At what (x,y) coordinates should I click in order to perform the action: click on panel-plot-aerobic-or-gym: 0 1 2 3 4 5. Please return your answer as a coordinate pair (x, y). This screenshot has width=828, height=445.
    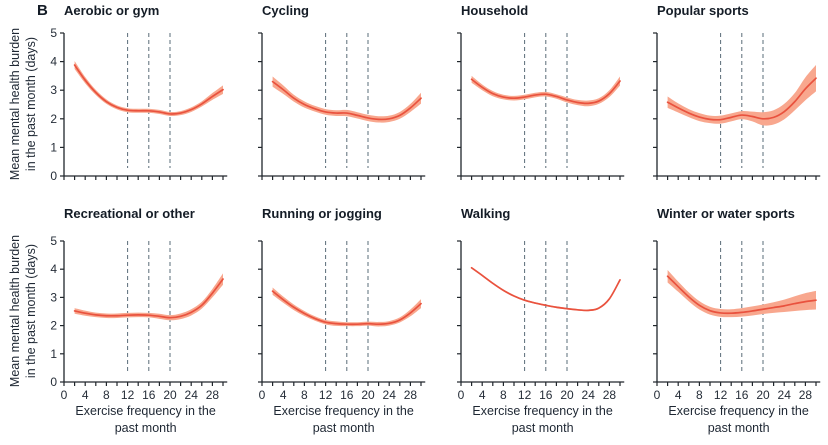
    Looking at the image, I should click on (139, 104).